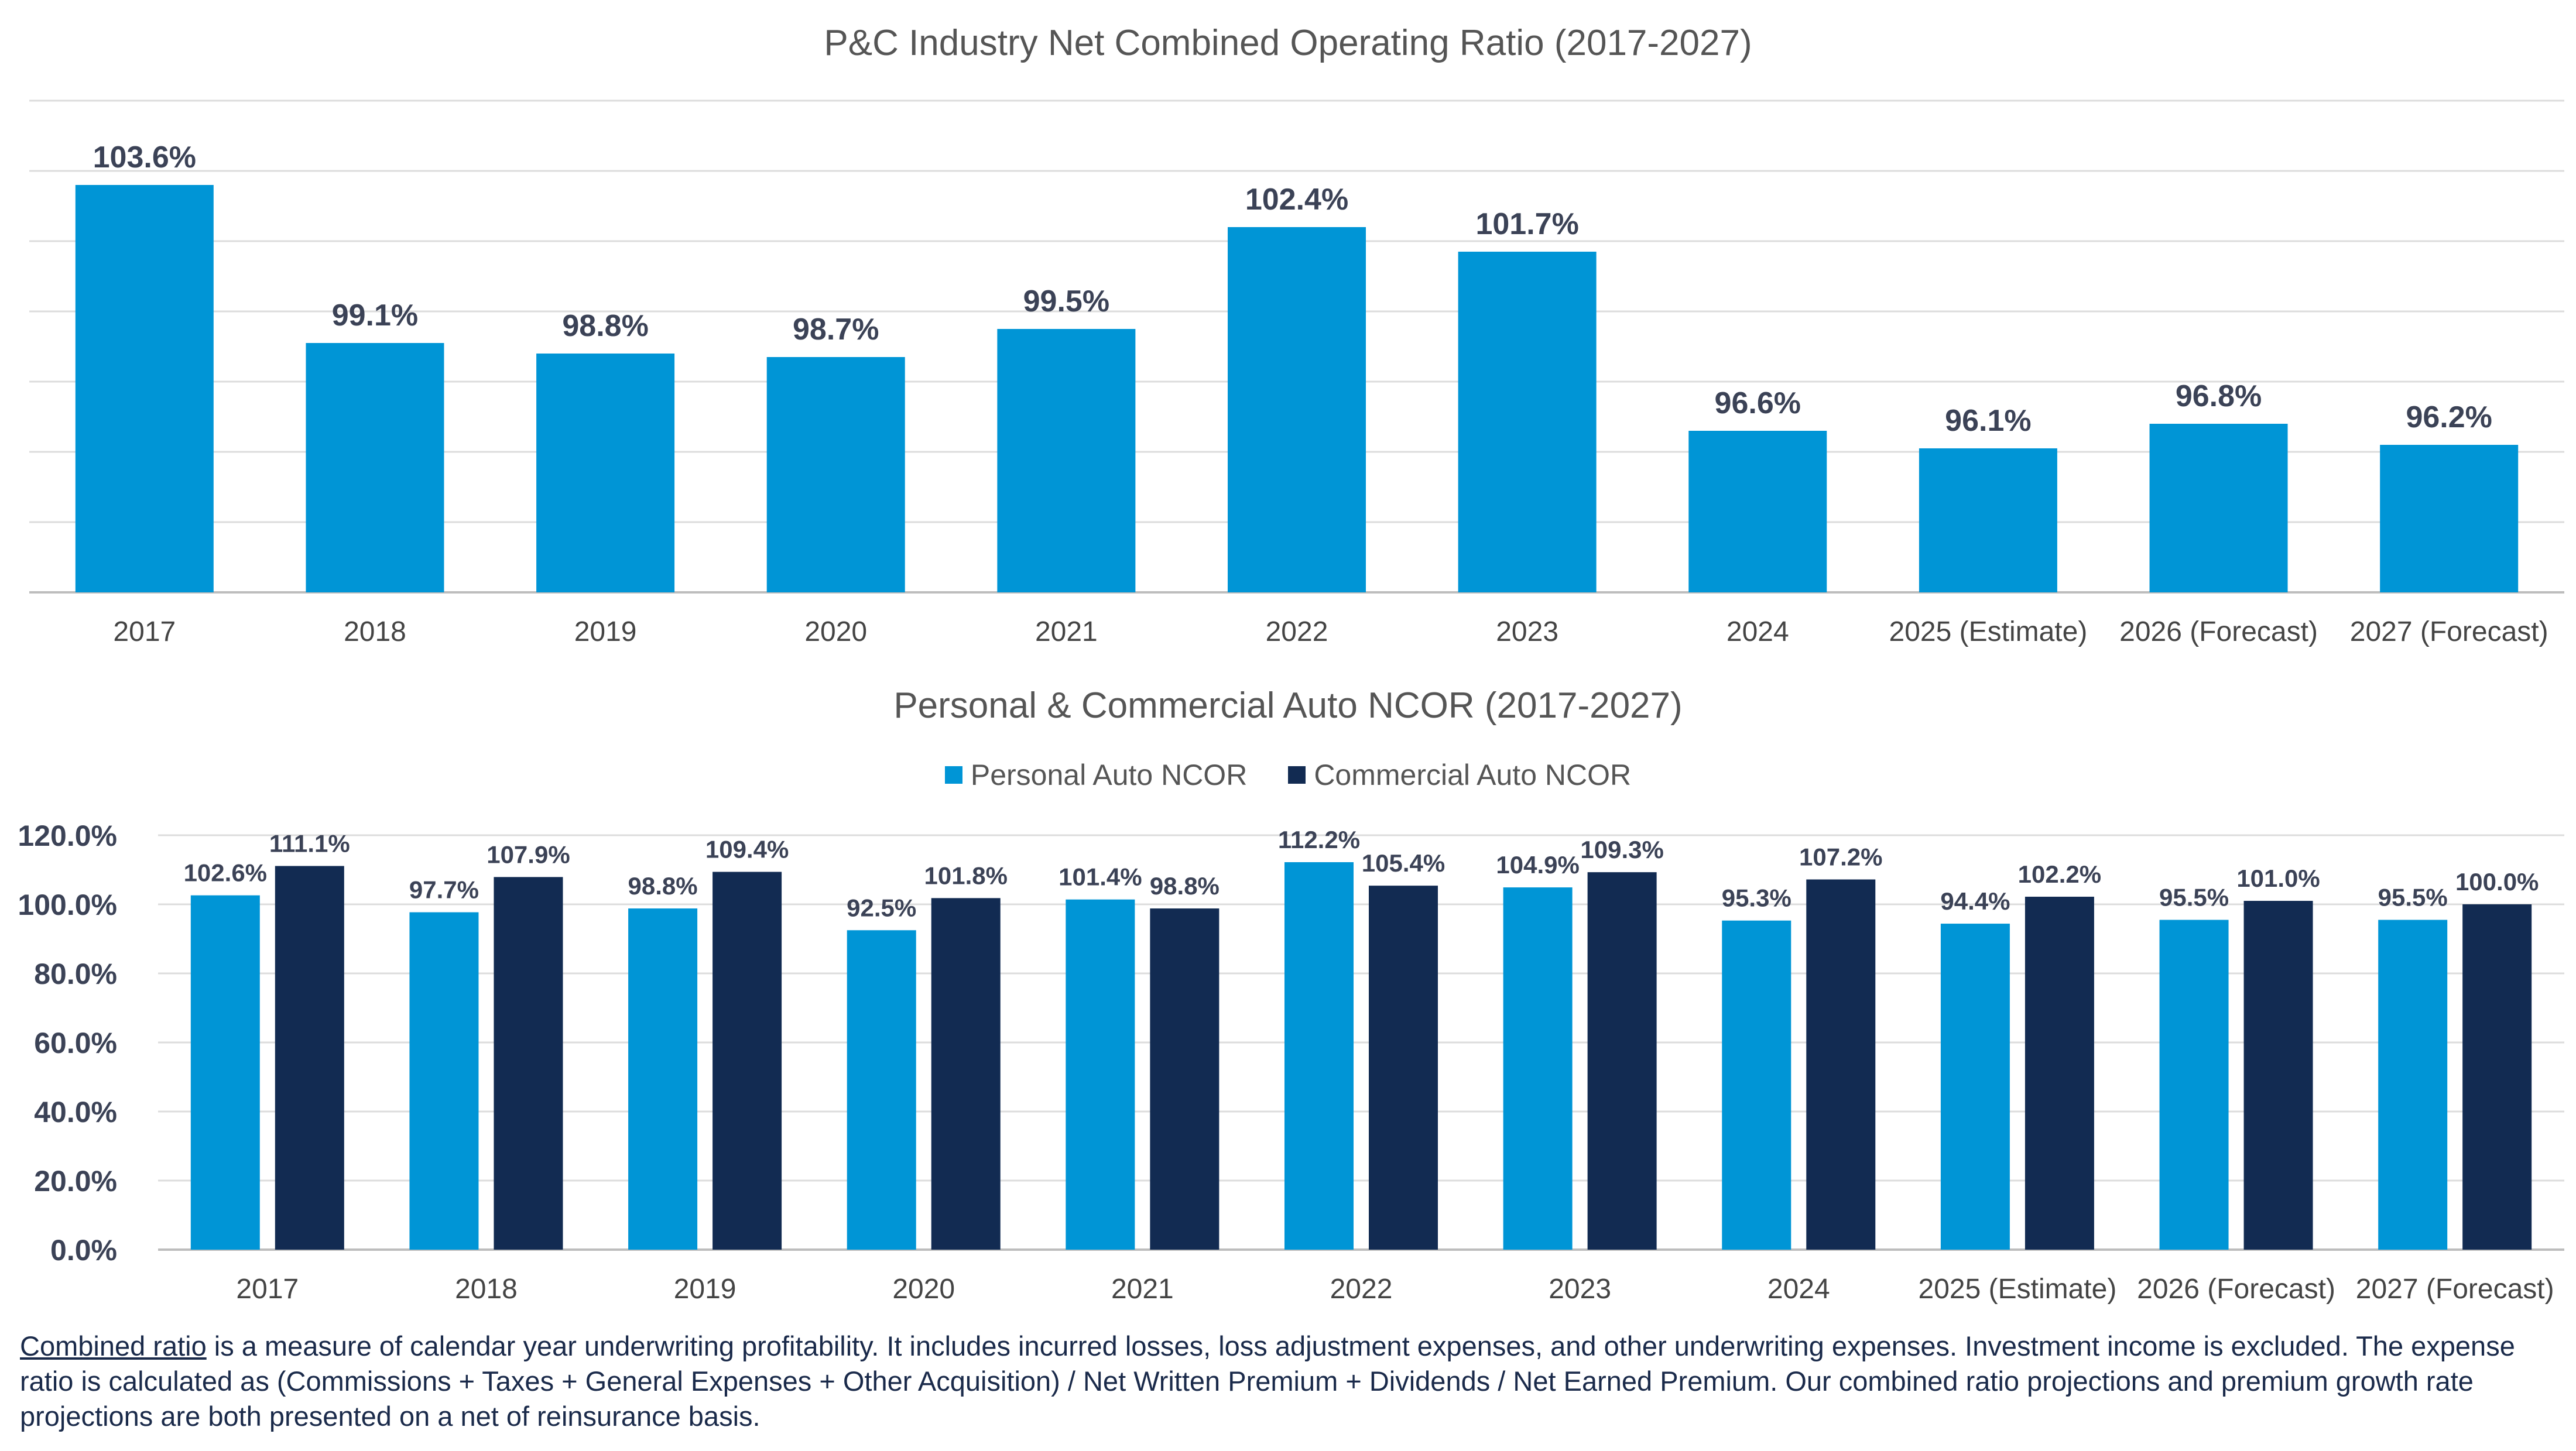  What do you see at coordinates (1975, 901) in the screenshot?
I see `data-label: 94.4%` at bounding box center [1975, 901].